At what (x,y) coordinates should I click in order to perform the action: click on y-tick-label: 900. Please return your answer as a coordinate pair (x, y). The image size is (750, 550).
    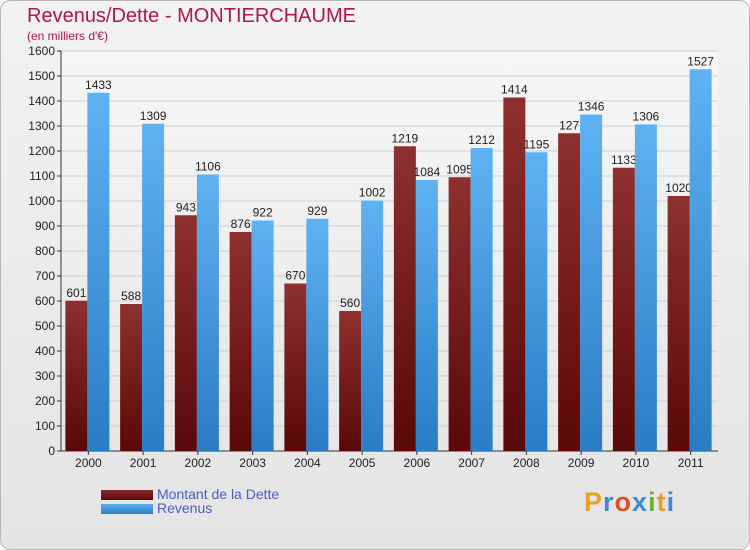
    Looking at the image, I should click on (45, 226).